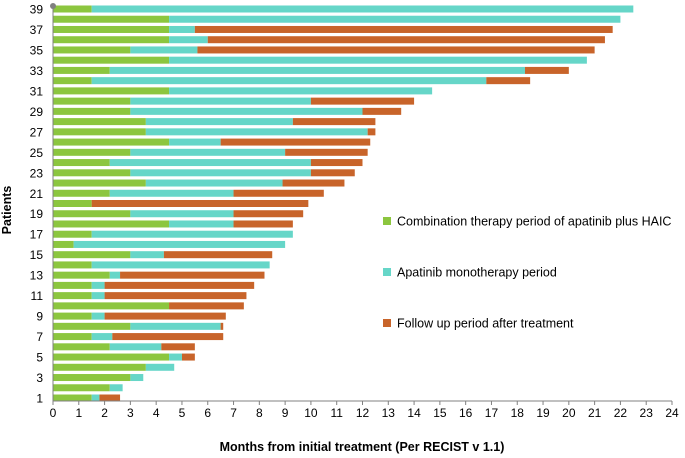  I want to click on x-tick-label: 22, so click(621, 413).